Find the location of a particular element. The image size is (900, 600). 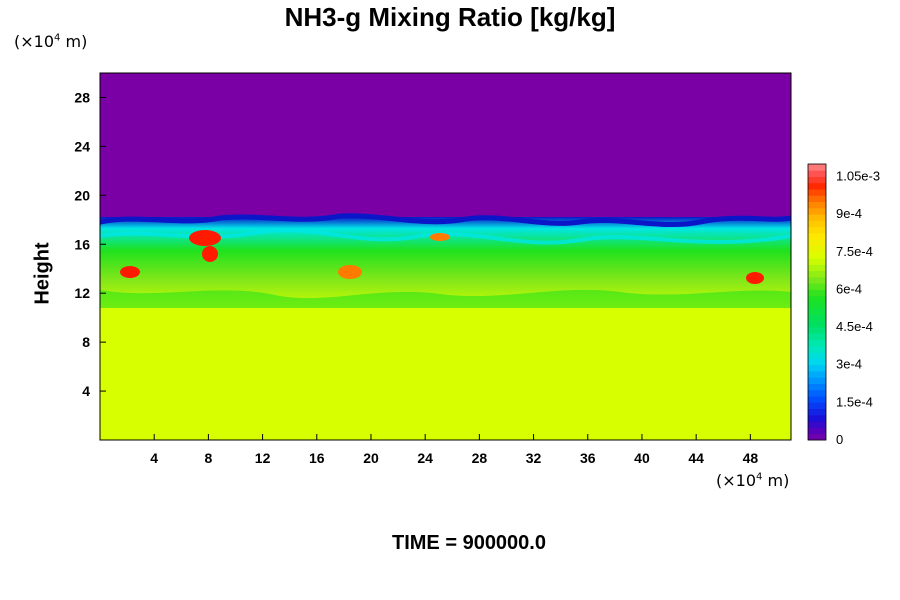

x-tick-label: 12 is located at coordinates (263, 458).